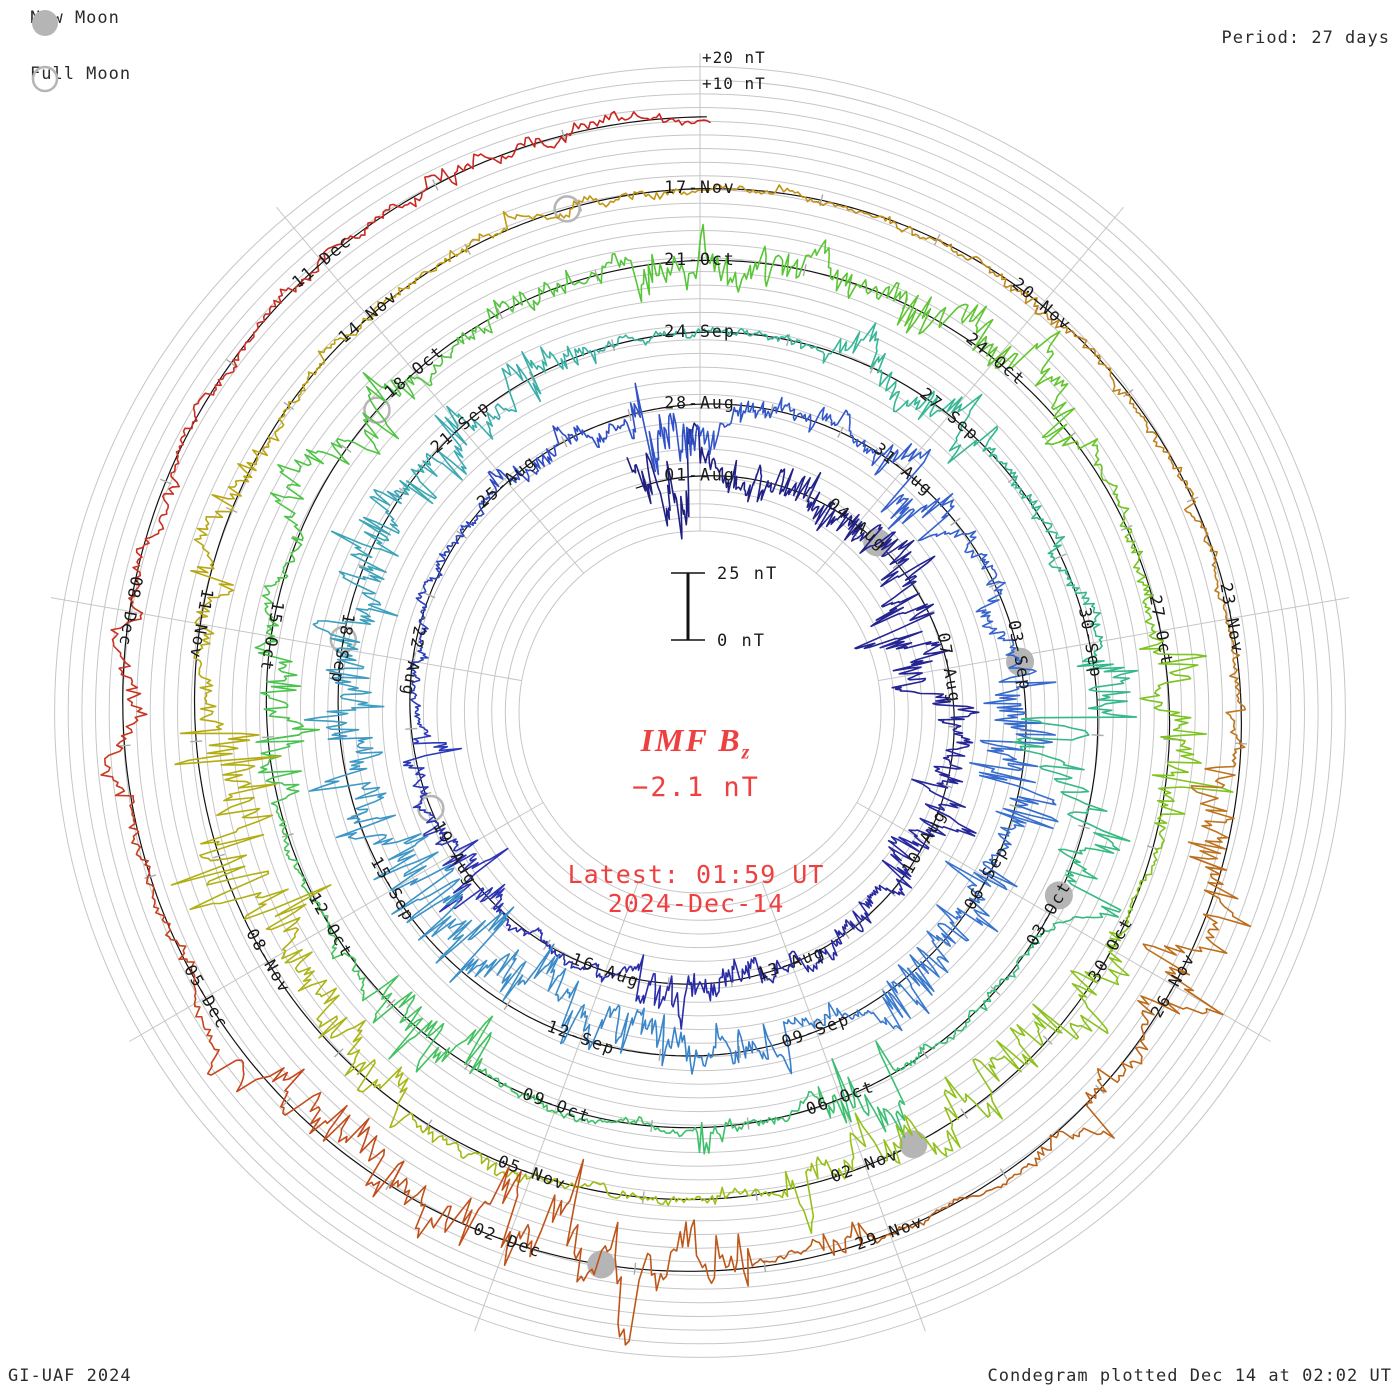 This screenshot has height=1400, width=1400. I want to click on scale-bar-bottom-label: 0 nT, so click(741, 641).